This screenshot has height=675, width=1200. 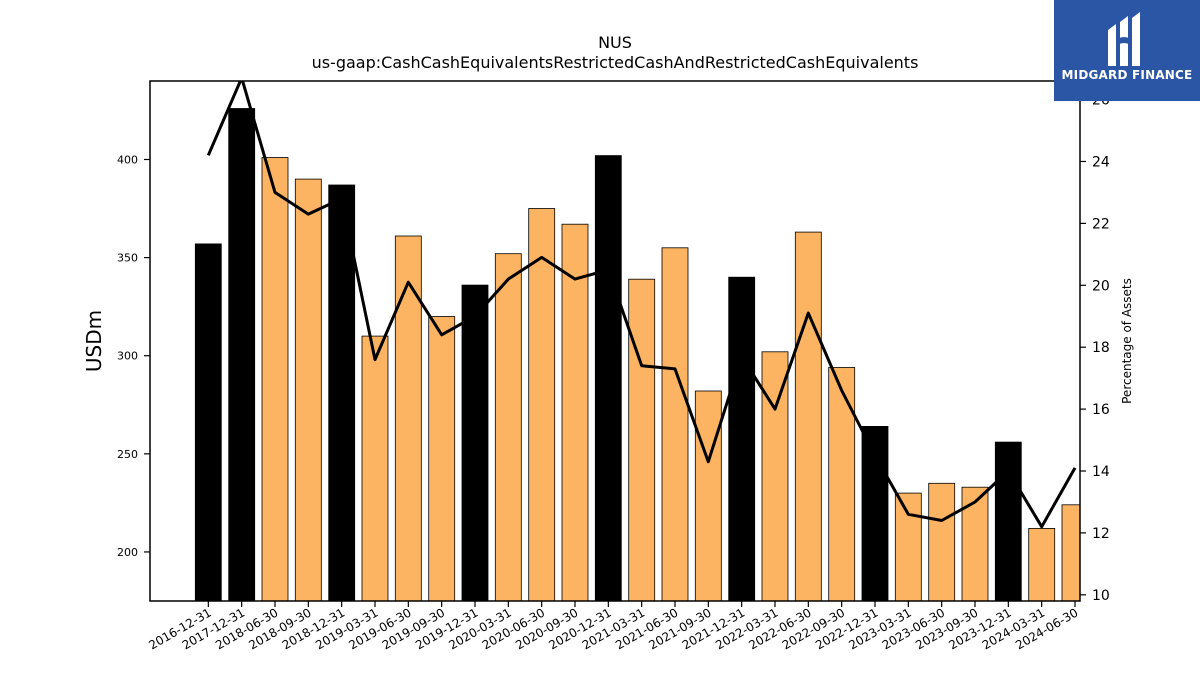 What do you see at coordinates (127, 258) in the screenshot?
I see `y-tick-label: 350` at bounding box center [127, 258].